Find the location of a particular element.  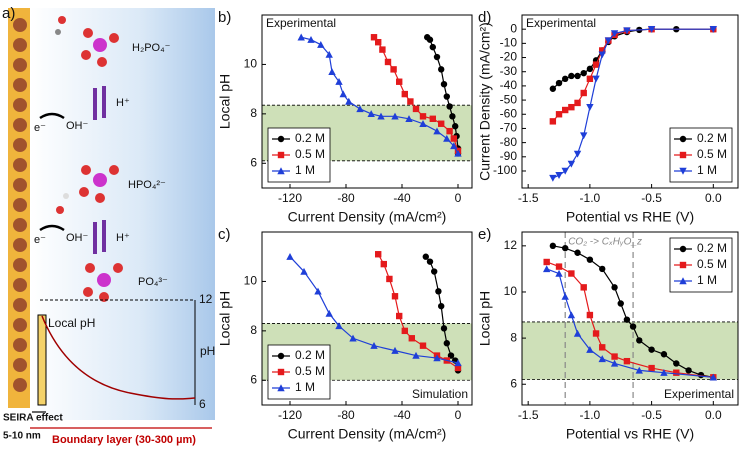

panel-label: c) is located at coordinates (224, 234).